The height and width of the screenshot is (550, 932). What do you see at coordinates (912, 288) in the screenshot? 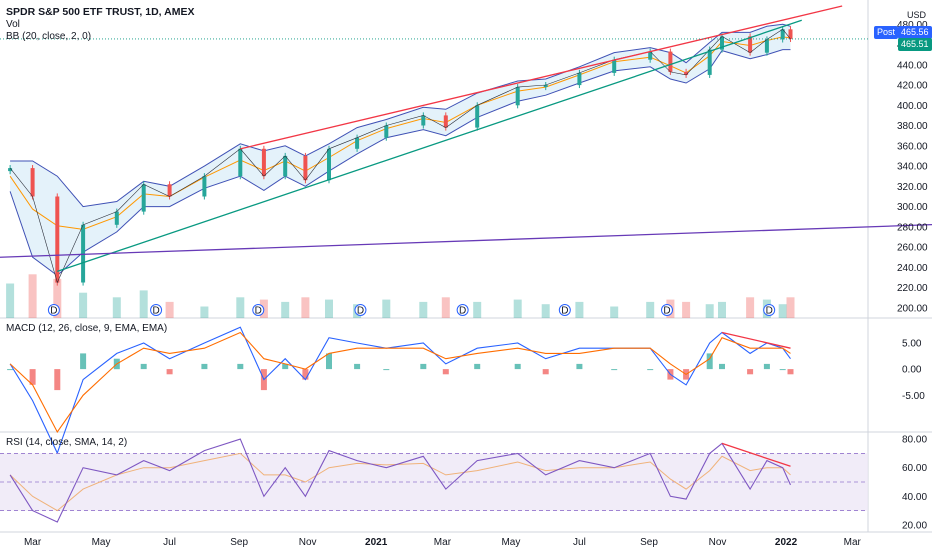
I see `price-tick-label: 220.00` at bounding box center [912, 288].